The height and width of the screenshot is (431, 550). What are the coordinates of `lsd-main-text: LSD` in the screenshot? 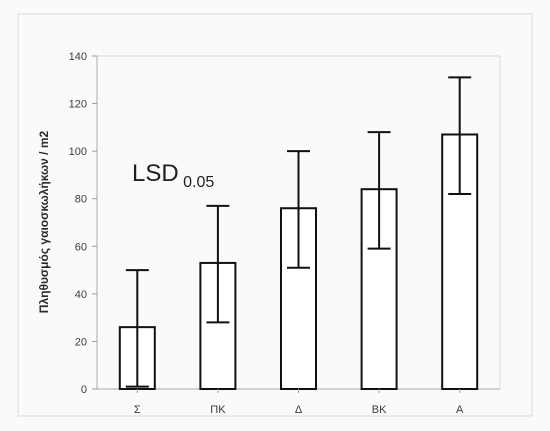 It's located at (155, 173).